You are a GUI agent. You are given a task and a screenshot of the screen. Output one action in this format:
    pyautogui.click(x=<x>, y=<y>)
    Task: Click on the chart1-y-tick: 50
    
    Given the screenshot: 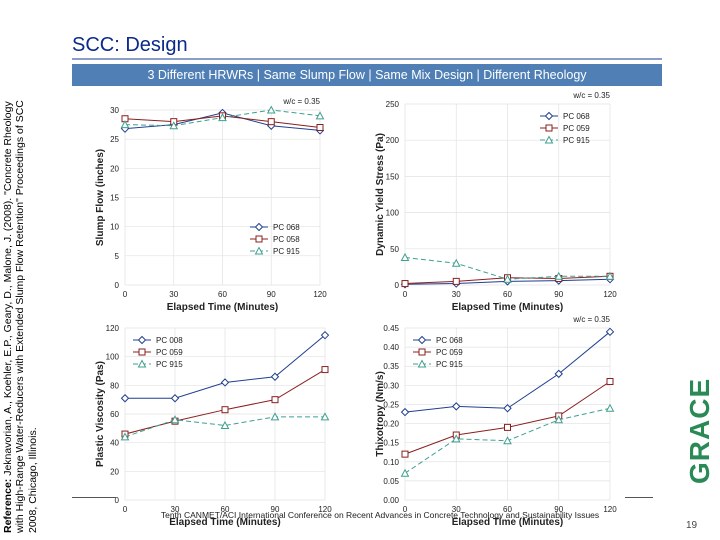 What is the action you would take?
    pyautogui.click(x=394, y=249)
    